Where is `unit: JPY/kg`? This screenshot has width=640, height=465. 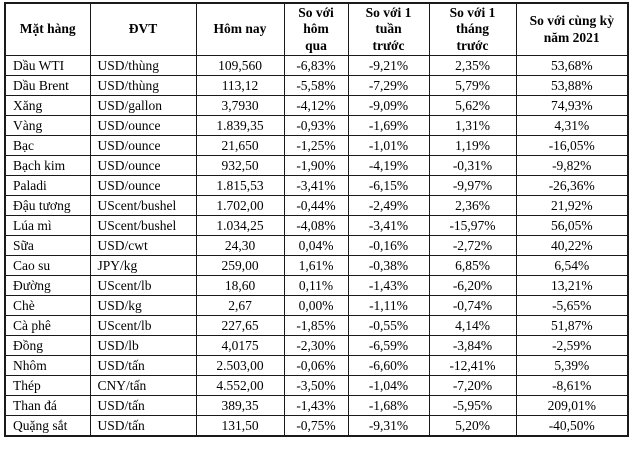
unit: JPY/kg is located at coordinates (143, 266).